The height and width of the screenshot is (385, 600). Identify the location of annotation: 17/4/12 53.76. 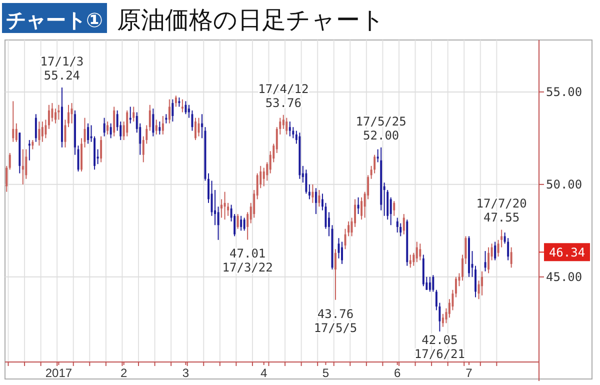
(283, 96).